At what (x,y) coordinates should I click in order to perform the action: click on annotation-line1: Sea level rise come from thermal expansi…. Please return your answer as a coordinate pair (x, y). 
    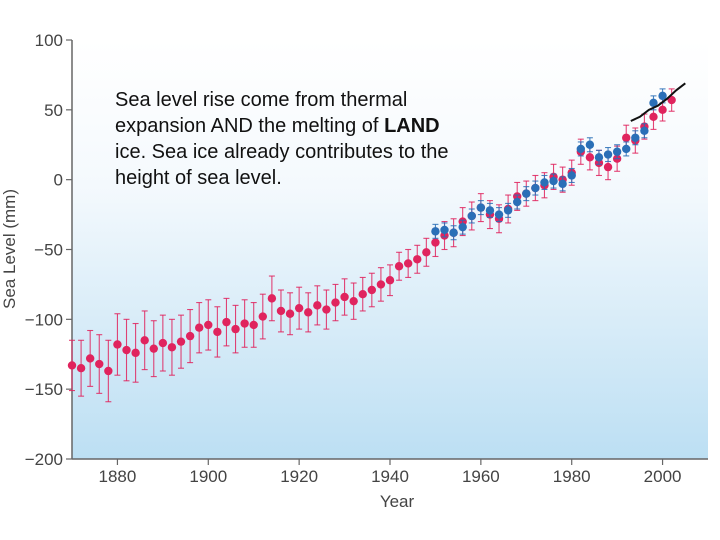
    Looking at the image, I should click on (261, 113).